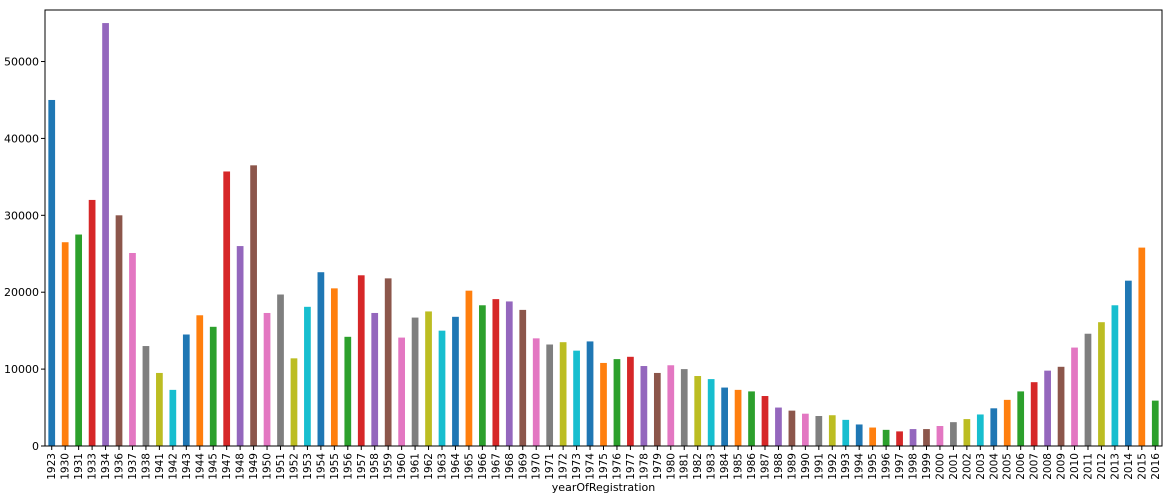 The height and width of the screenshot is (503, 1172). What do you see at coordinates (402, 466) in the screenshot?
I see `x-tick-label: 1960` at bounding box center [402, 466].